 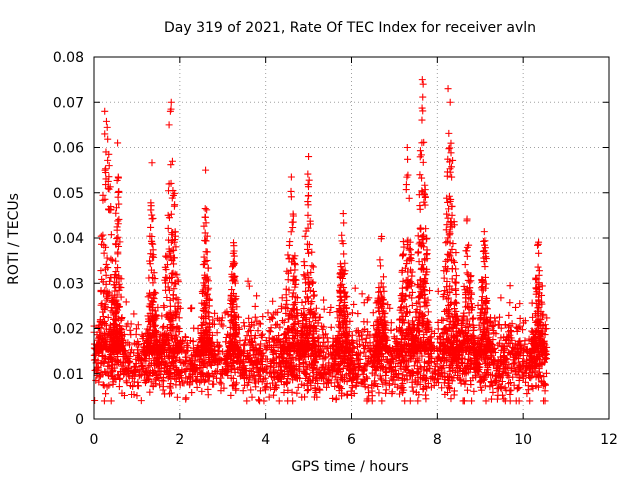 What do you see at coordinates (609, 440) in the screenshot?
I see `x-tick-label: 12` at bounding box center [609, 440].